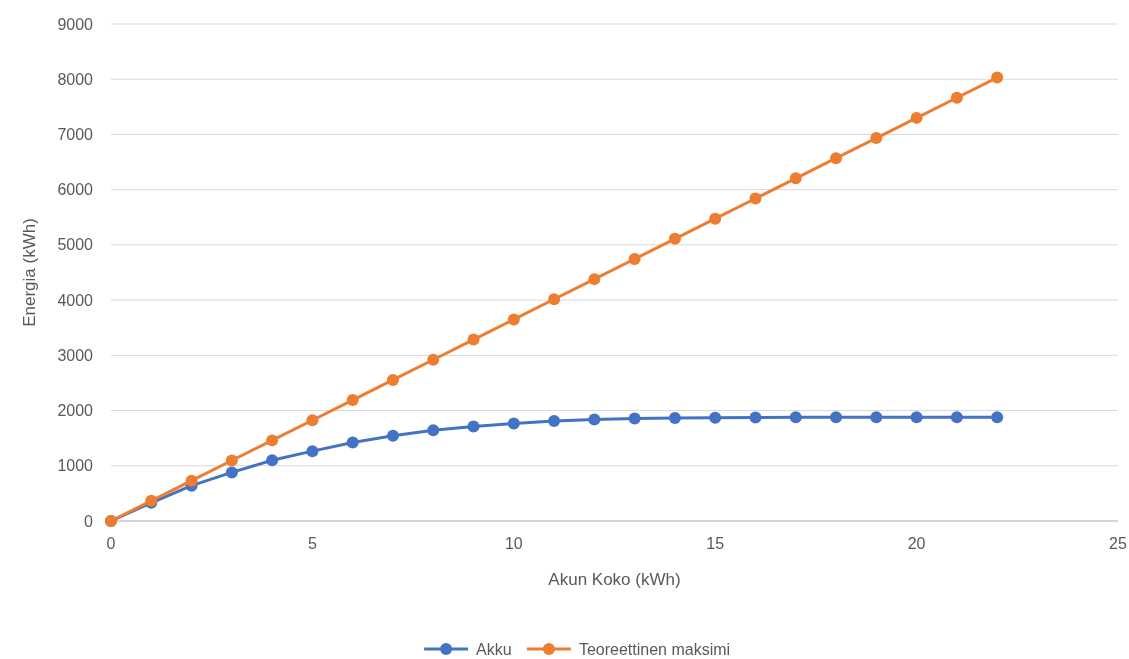  Describe the element at coordinates (89, 521) in the screenshot. I see `y-tick-label: 0` at that location.